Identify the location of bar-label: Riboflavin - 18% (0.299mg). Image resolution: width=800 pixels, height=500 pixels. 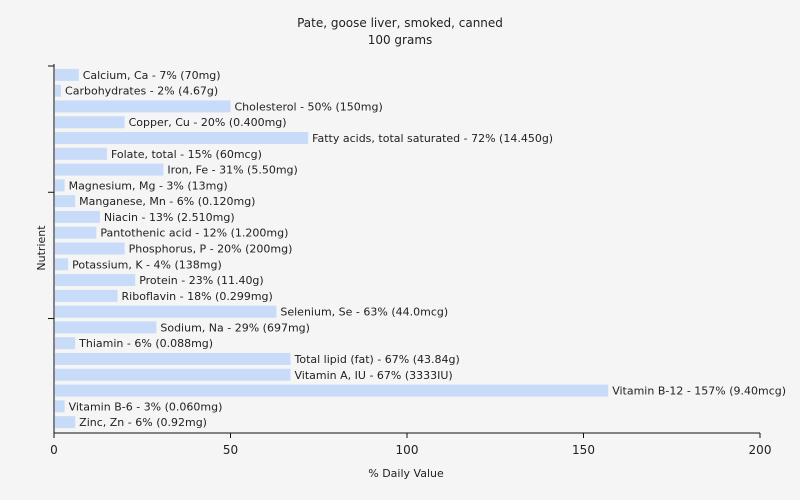
(197, 296).